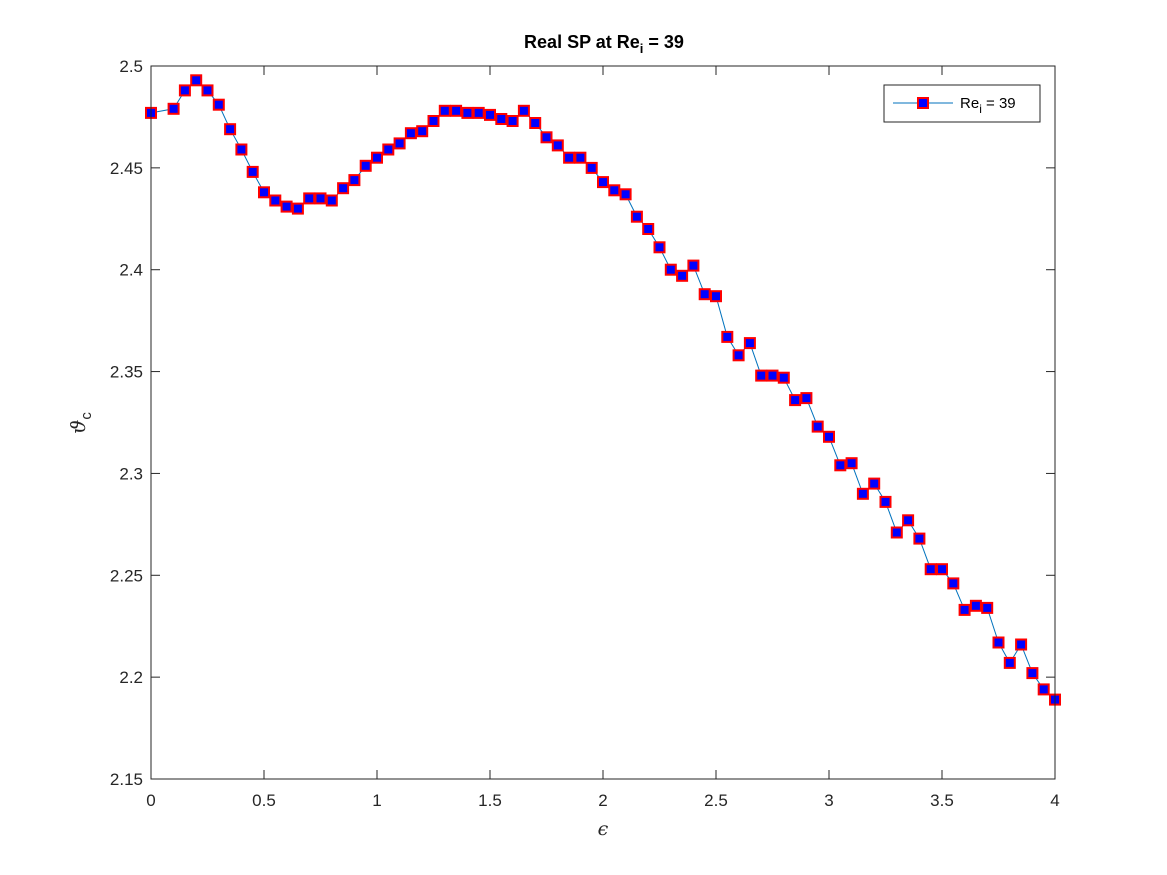 This screenshot has width=1167, height=875. I want to click on y-tick-label-3: 2.3, so click(131, 473).